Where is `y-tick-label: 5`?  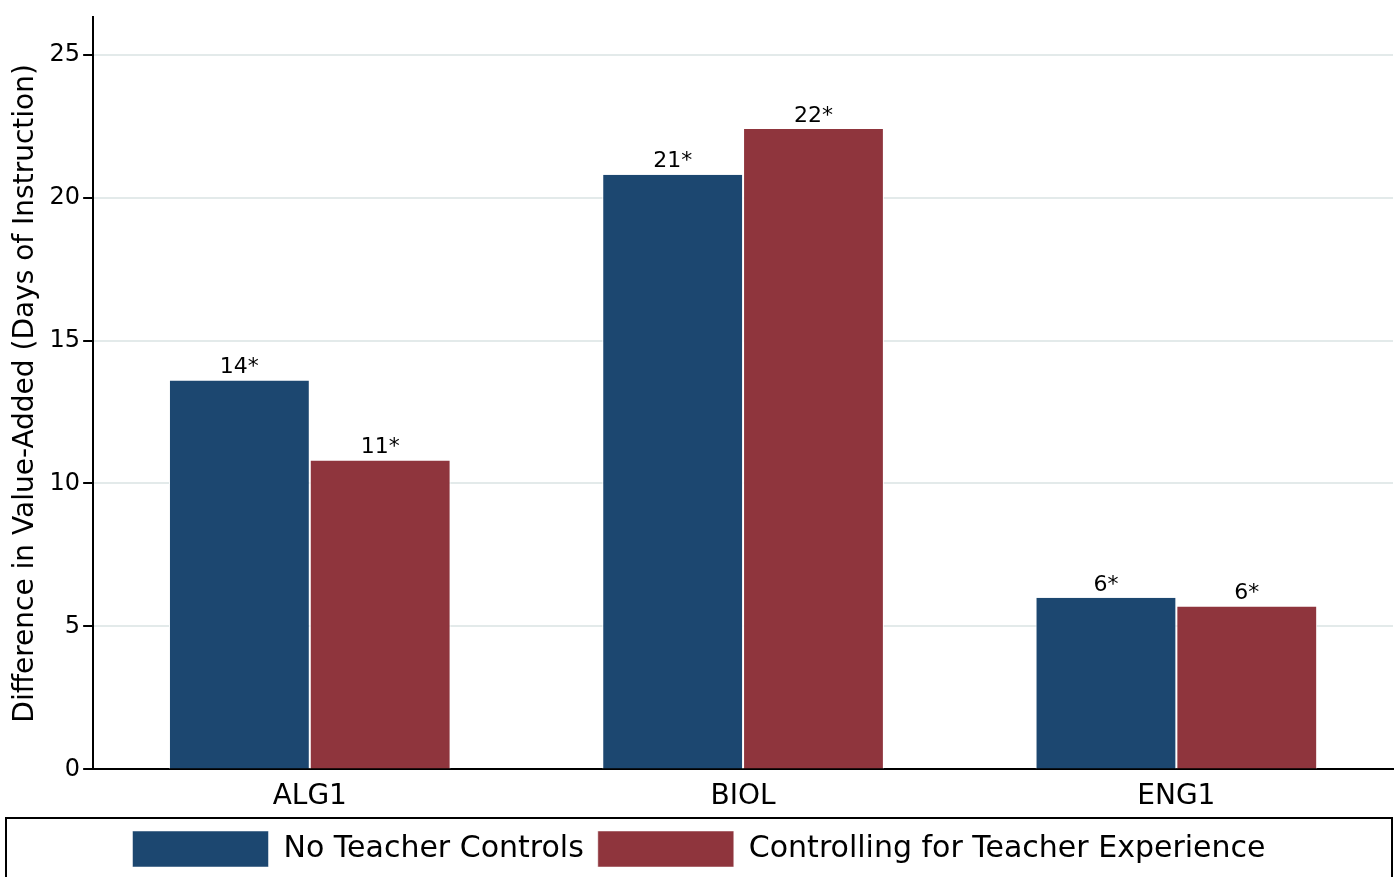 y-tick-label: 5 is located at coordinates (72, 624).